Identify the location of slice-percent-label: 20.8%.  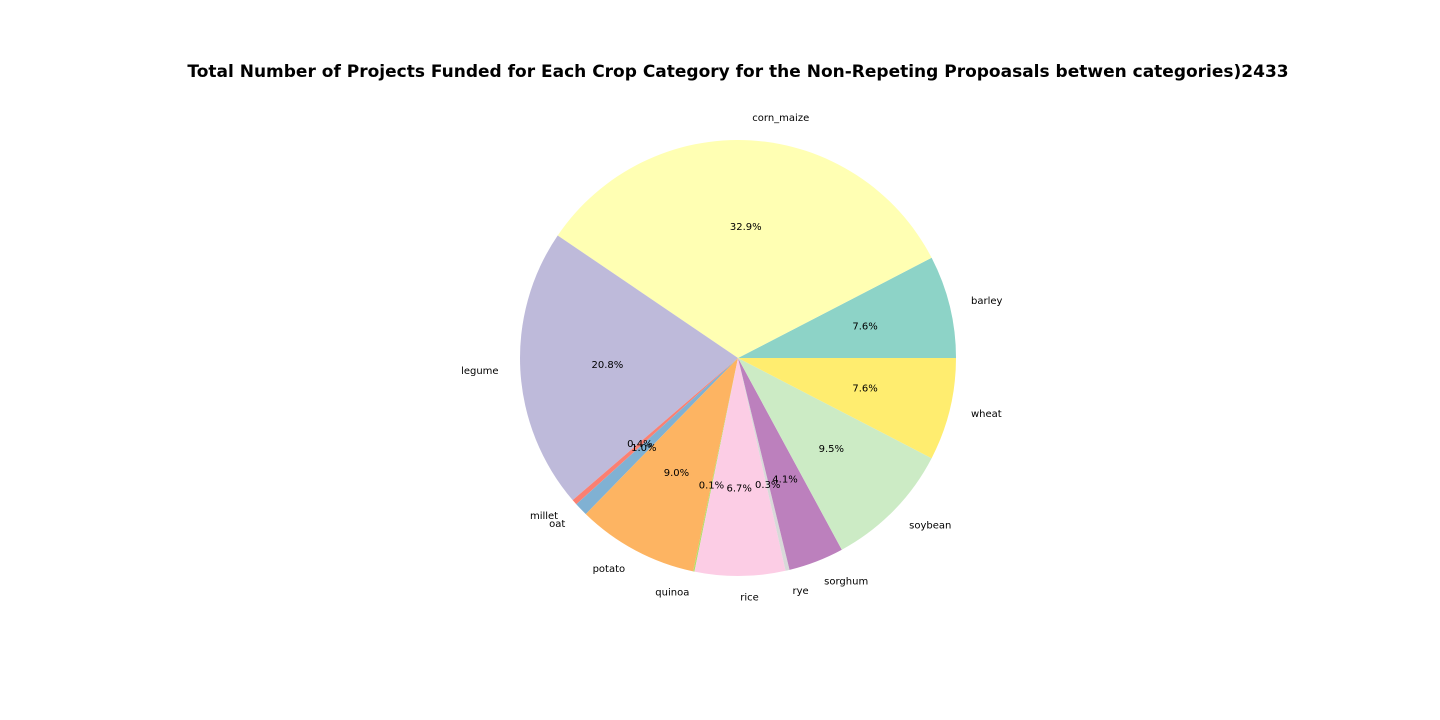
(608, 365).